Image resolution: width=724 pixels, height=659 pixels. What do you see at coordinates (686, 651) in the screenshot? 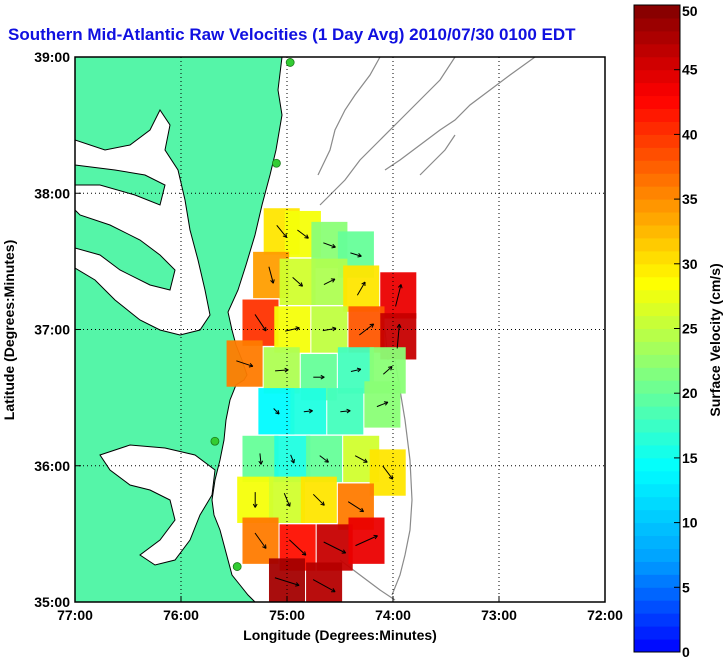
I see `colorbar-tick-label: 0` at bounding box center [686, 651].